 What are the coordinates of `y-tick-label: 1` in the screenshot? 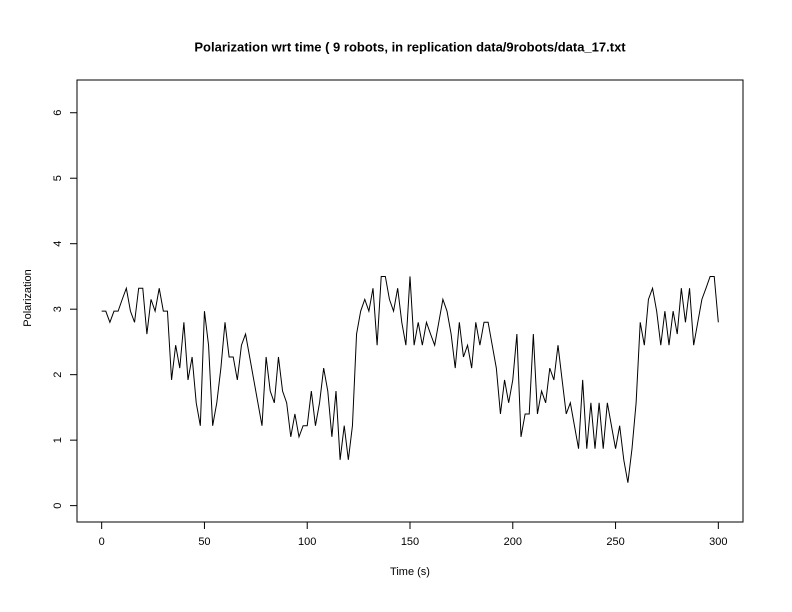 It's located at (58, 440).